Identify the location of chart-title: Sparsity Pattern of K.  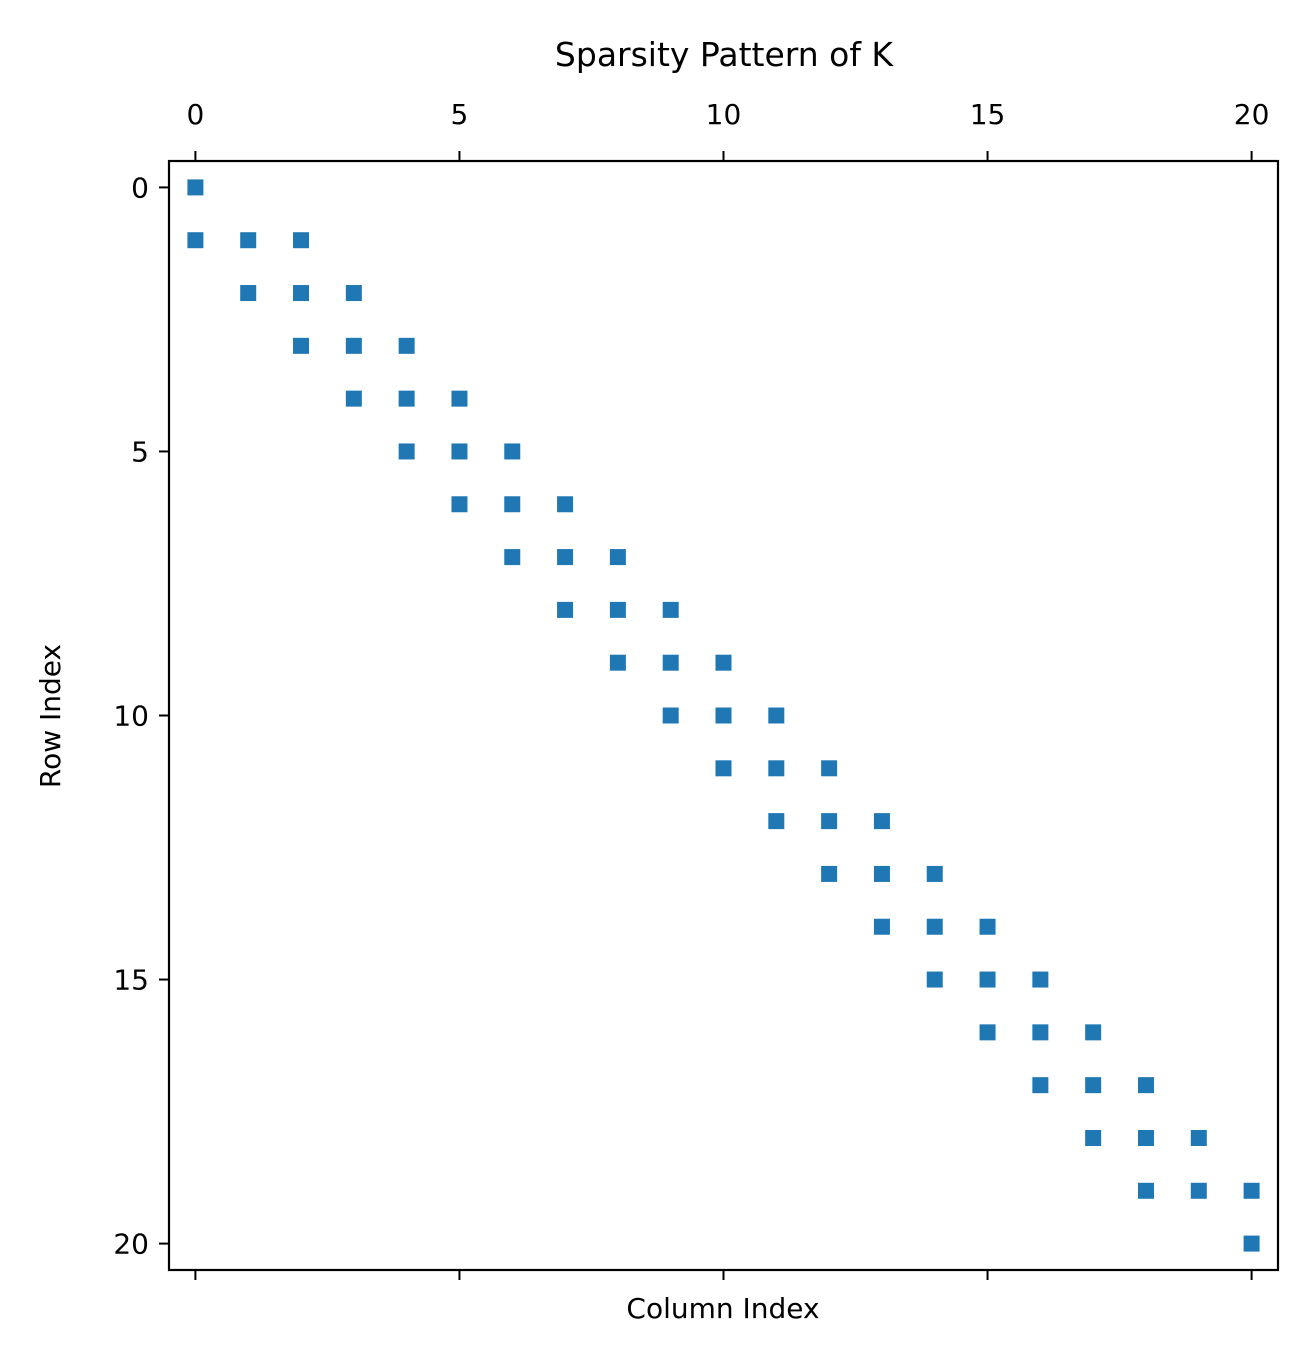
(725, 54).